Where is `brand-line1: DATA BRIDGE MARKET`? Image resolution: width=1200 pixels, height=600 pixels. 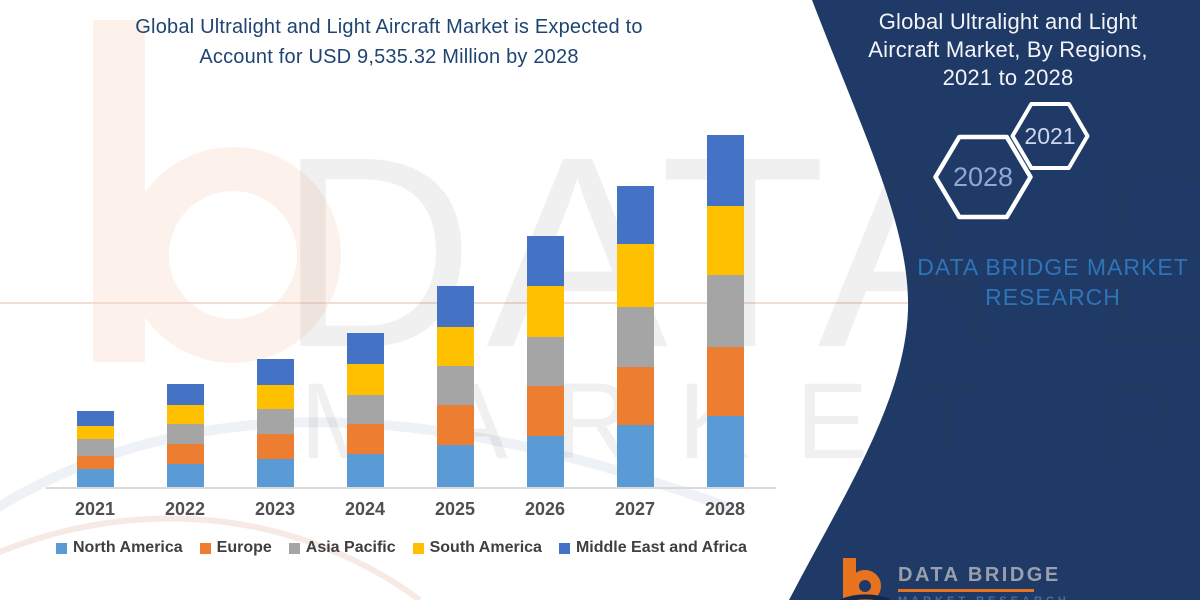 brand-line1: DATA BRIDGE MARKET is located at coordinates (1053, 267).